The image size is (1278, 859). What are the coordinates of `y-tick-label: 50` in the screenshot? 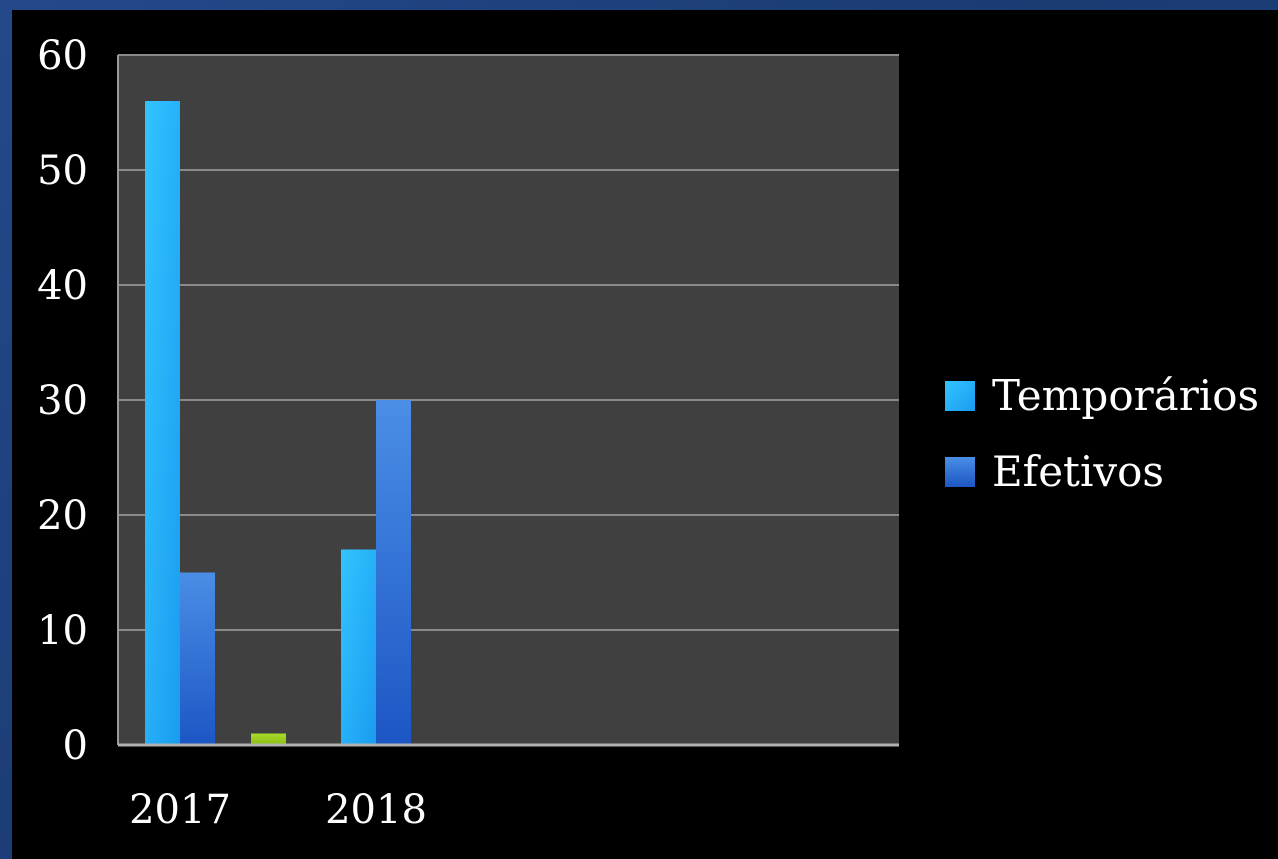 It's located at (62, 171).